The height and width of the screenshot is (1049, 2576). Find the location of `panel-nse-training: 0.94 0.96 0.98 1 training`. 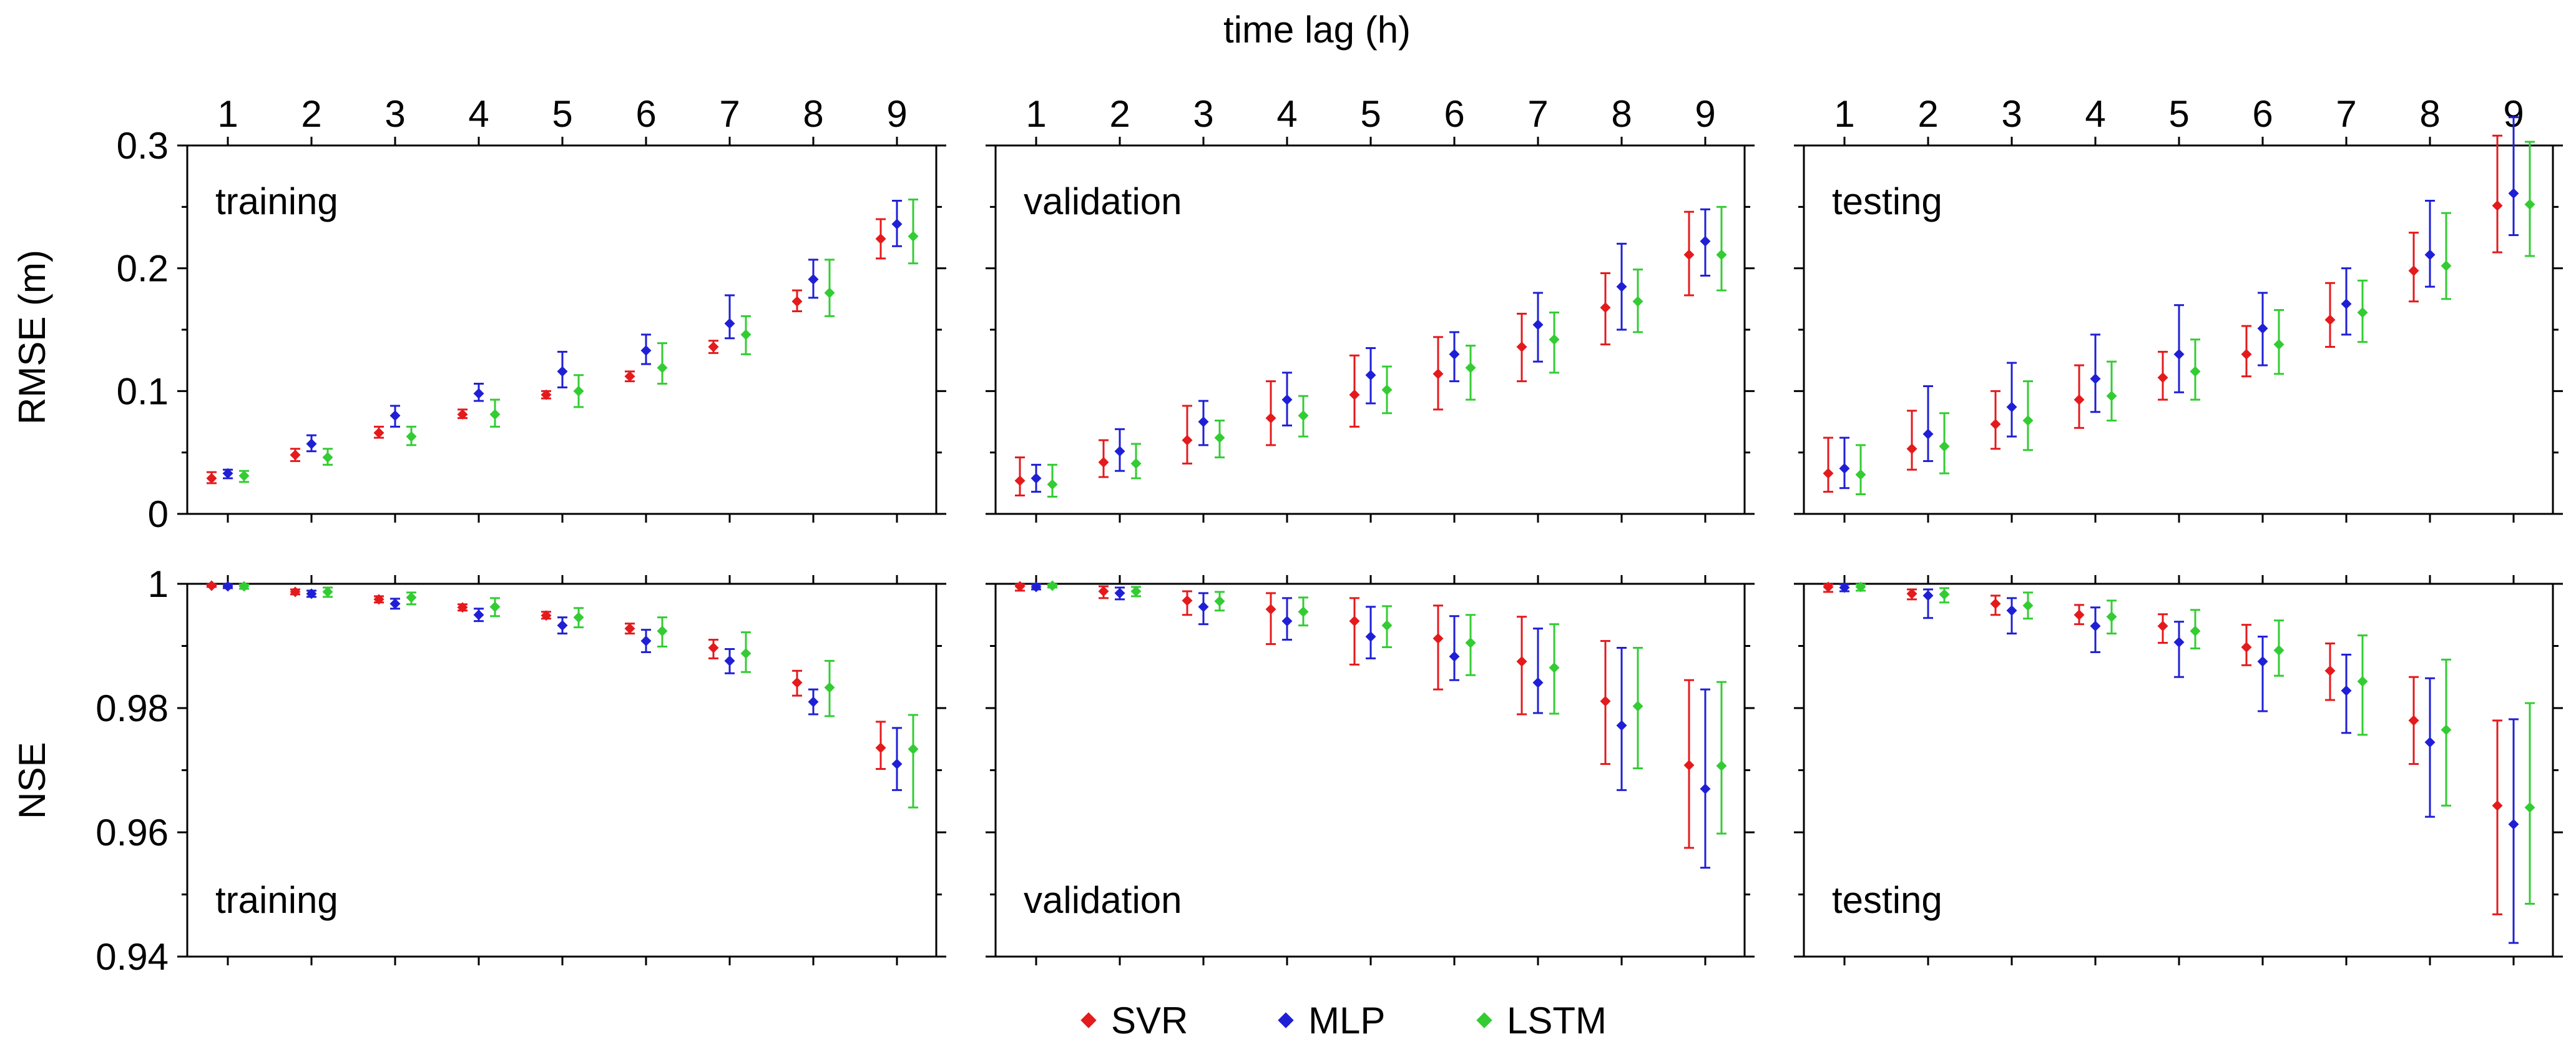

panel-nse-training: 0.94 0.96 0.98 1 training is located at coordinates (520, 770).